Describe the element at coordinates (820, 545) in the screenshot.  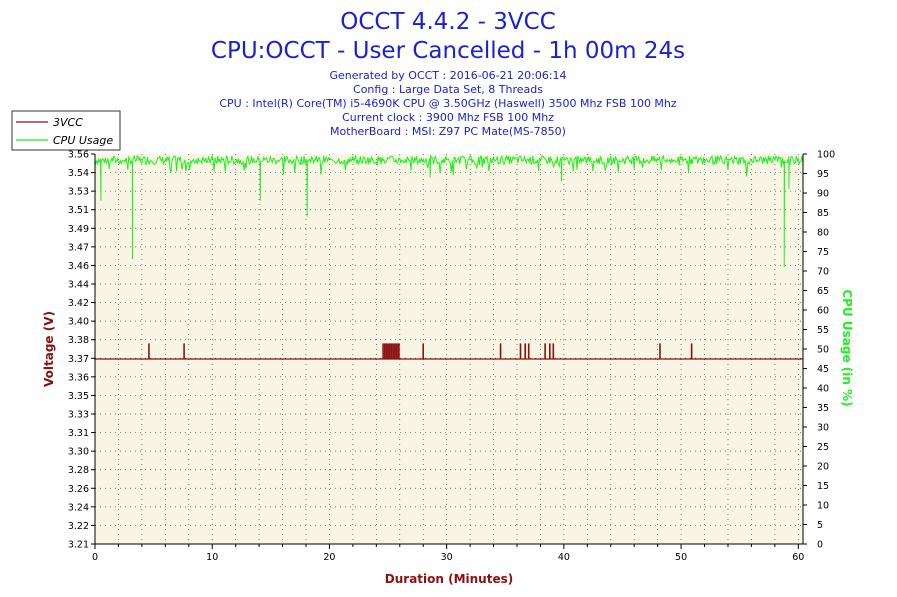
I see `y2-tick-label: 0` at that location.